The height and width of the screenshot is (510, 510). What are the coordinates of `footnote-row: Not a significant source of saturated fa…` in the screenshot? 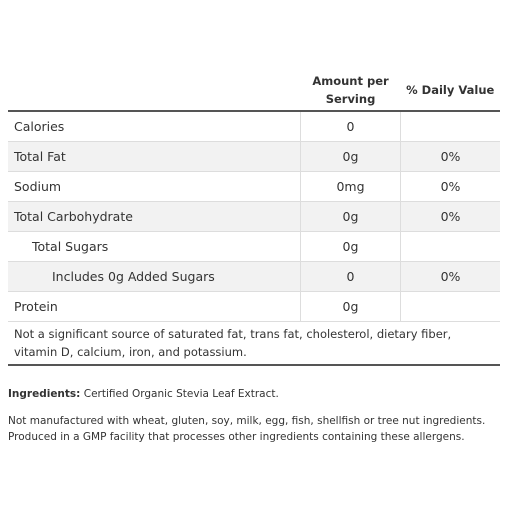 It's located at (254, 343).